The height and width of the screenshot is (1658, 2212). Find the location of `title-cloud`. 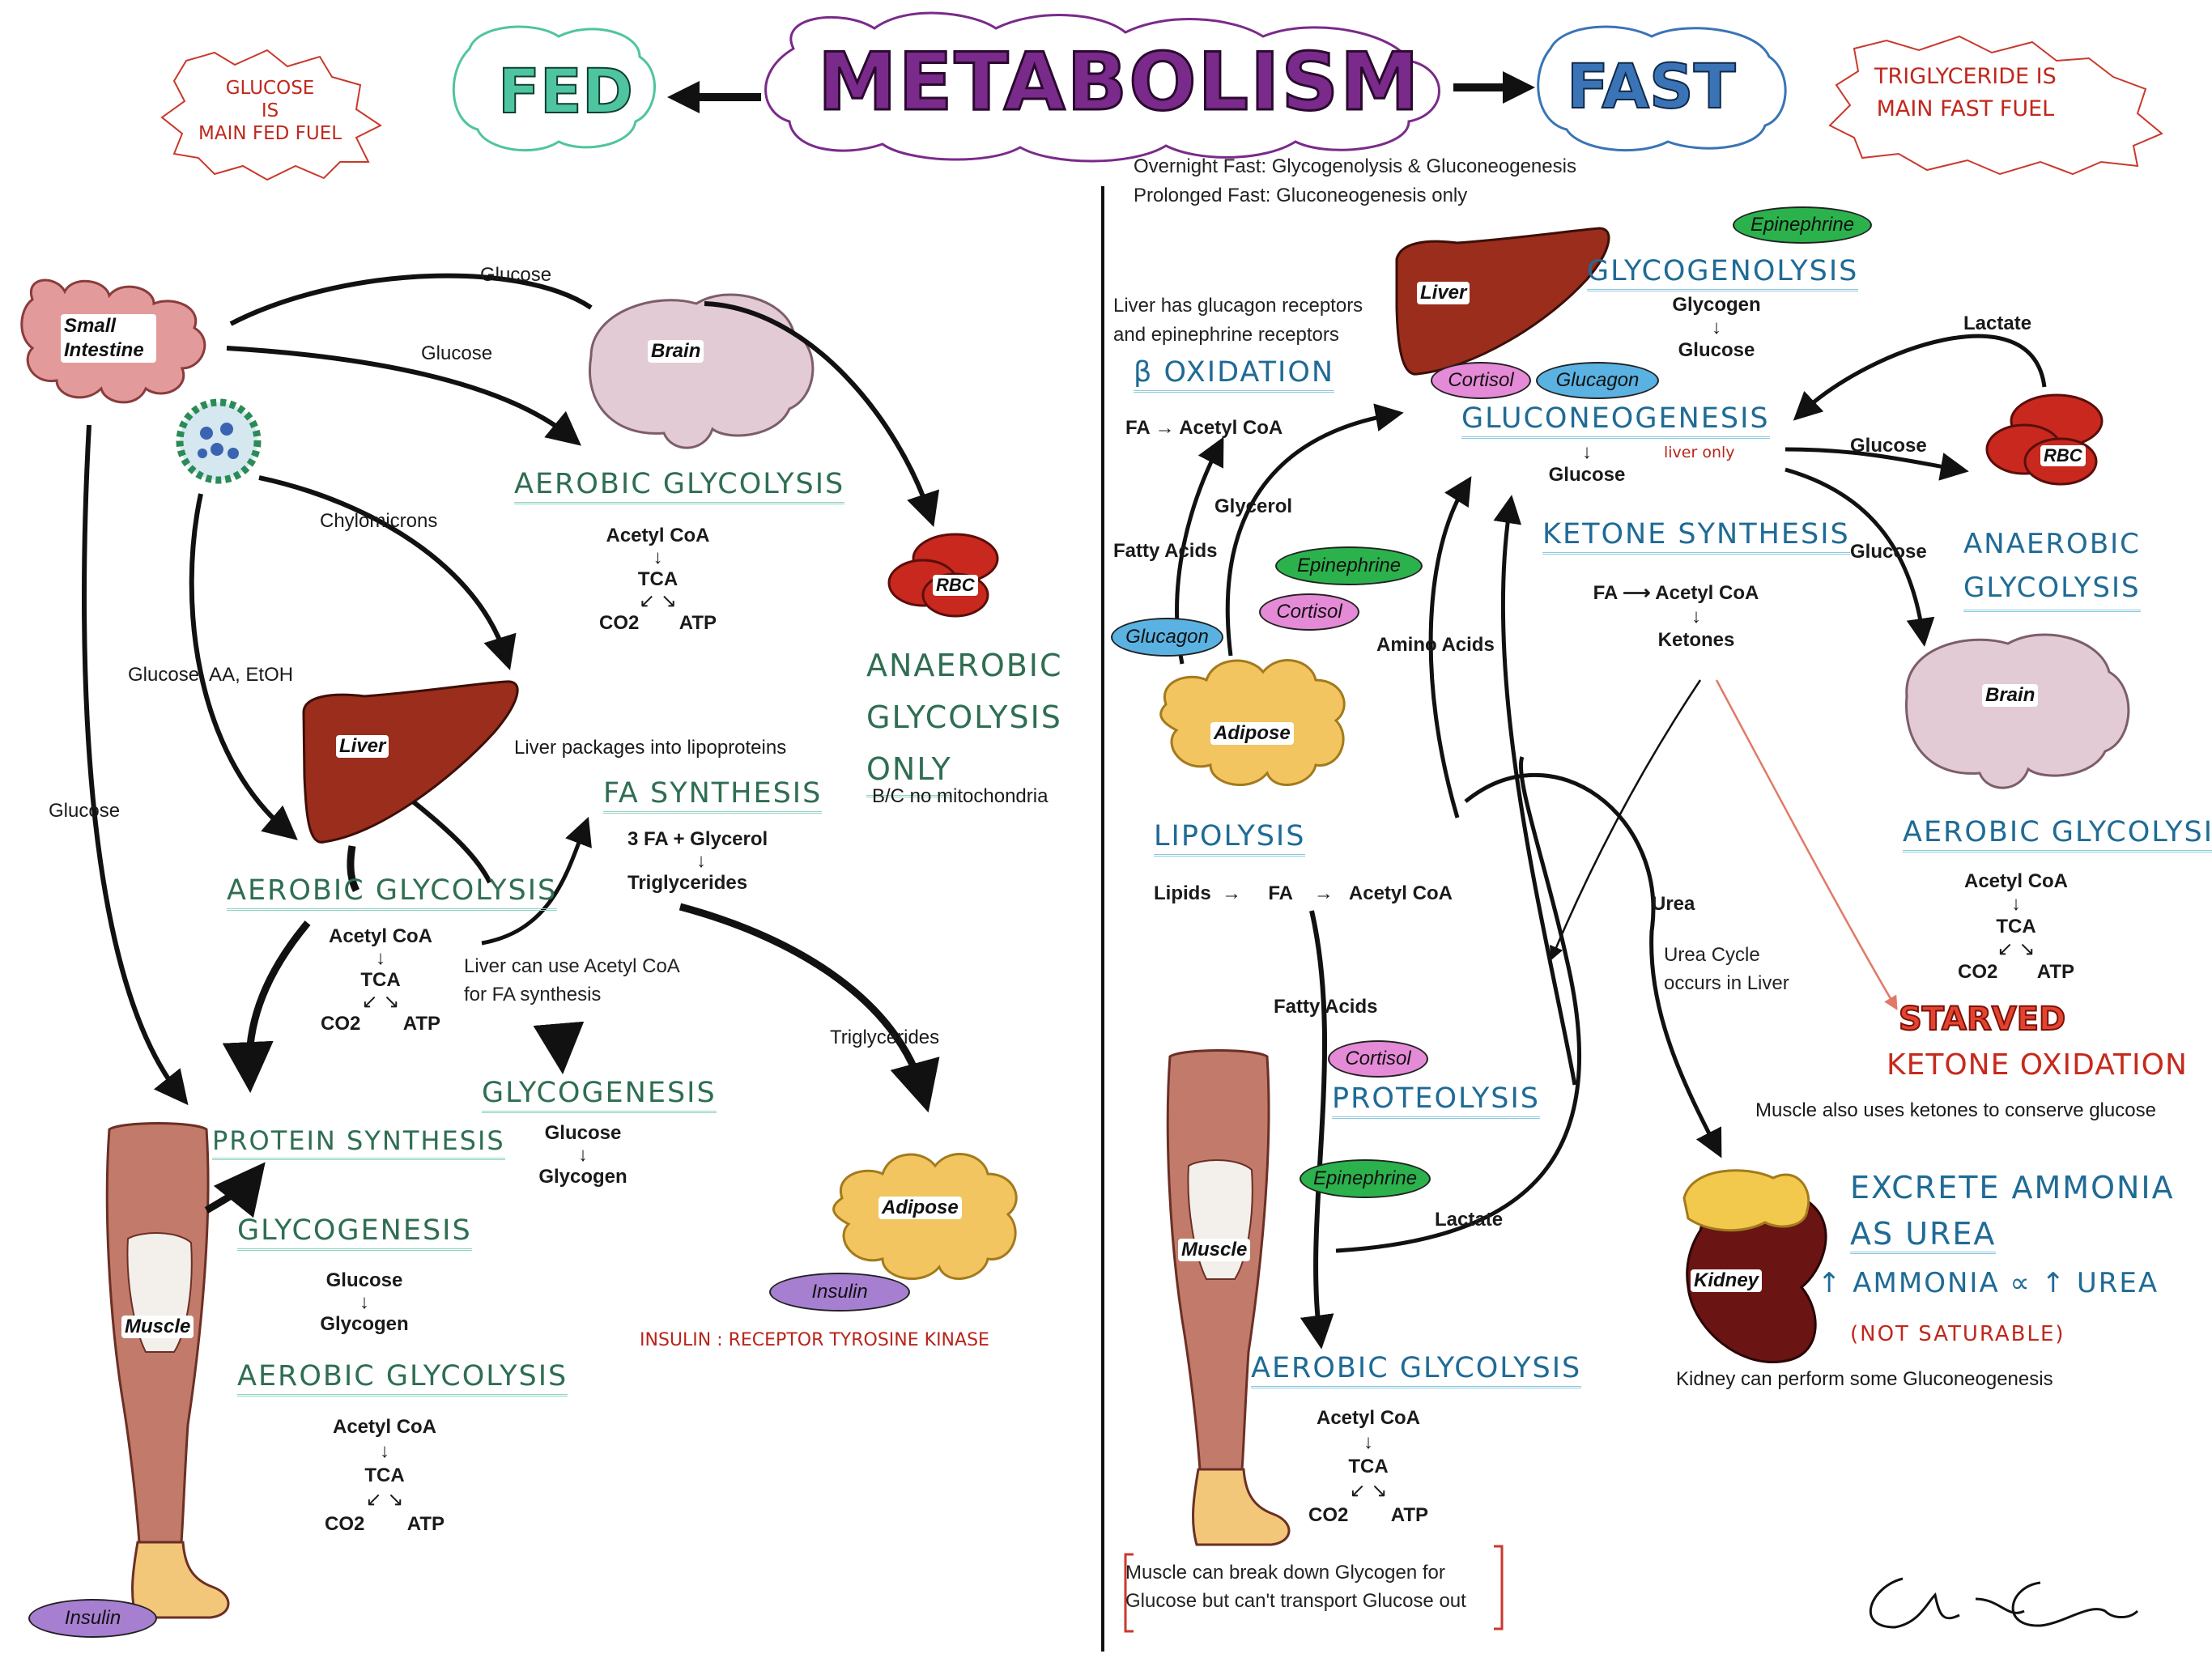

title-cloud is located at coordinates (1102, 87).